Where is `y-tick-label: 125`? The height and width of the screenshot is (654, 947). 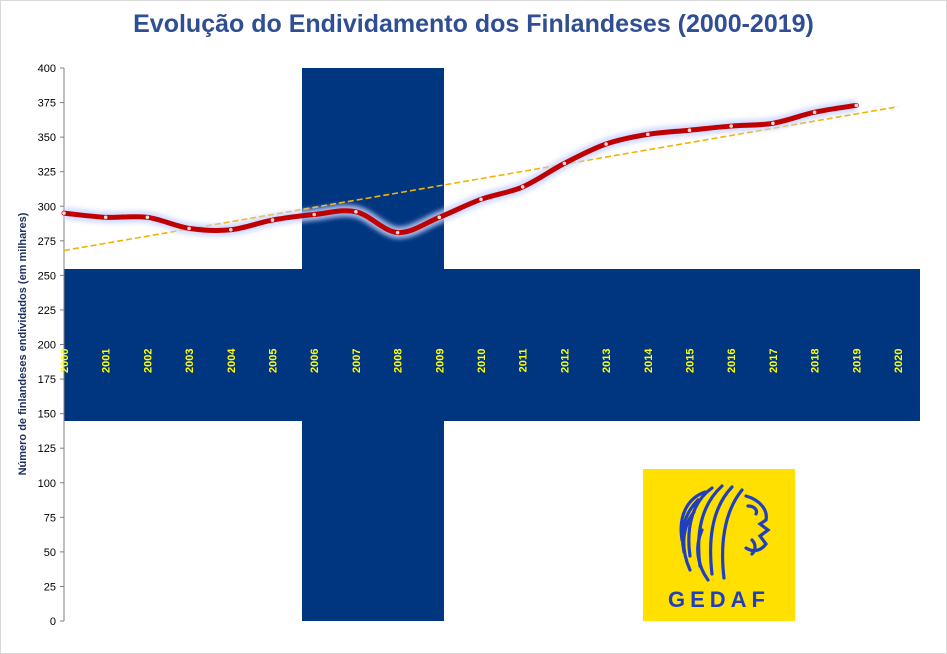 y-tick-label: 125 is located at coordinates (47, 449).